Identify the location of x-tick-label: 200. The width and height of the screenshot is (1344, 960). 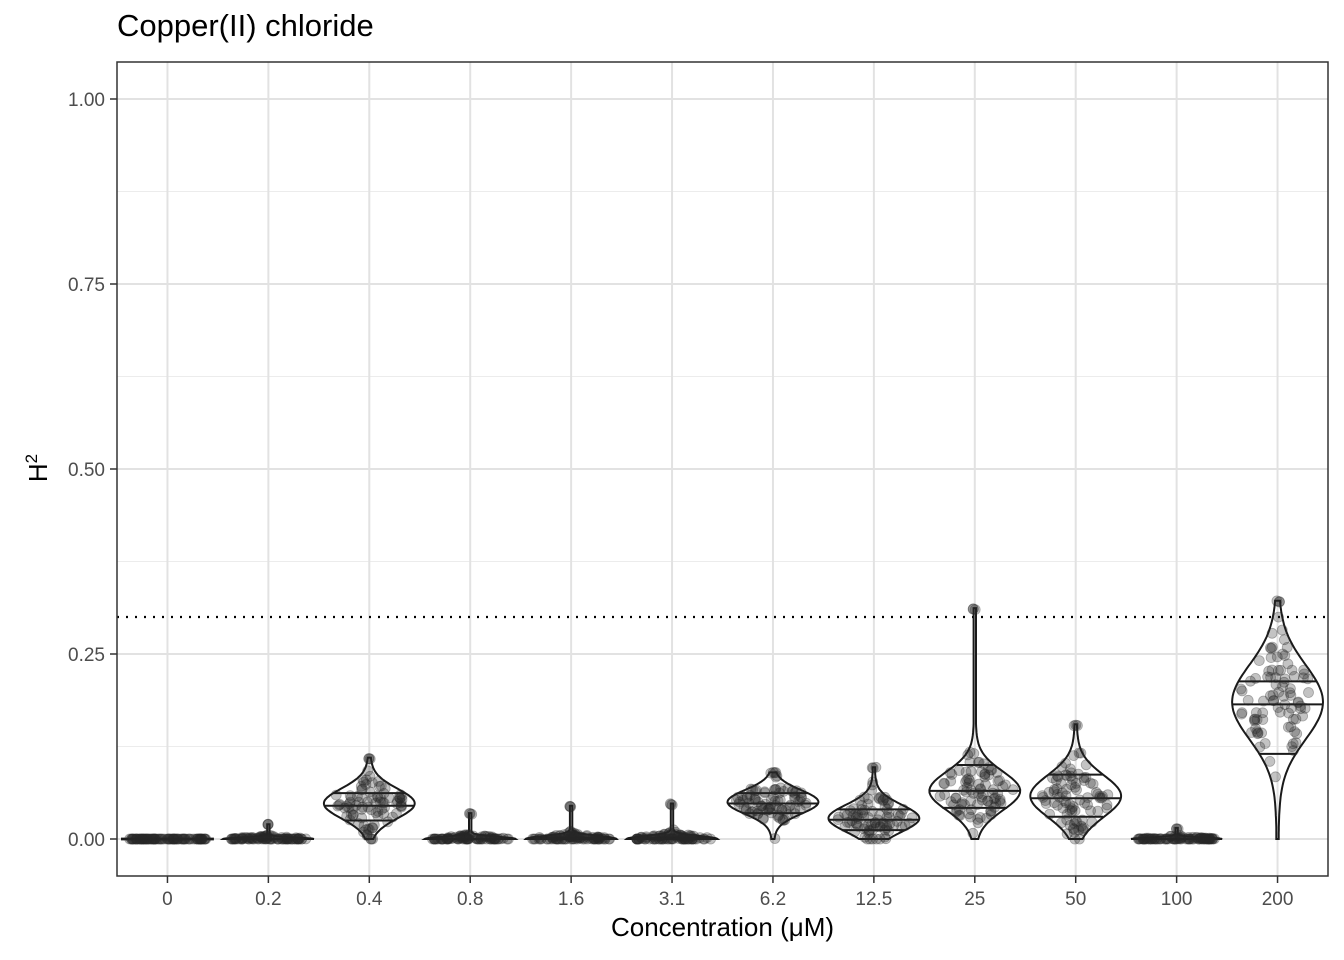
(1278, 899).